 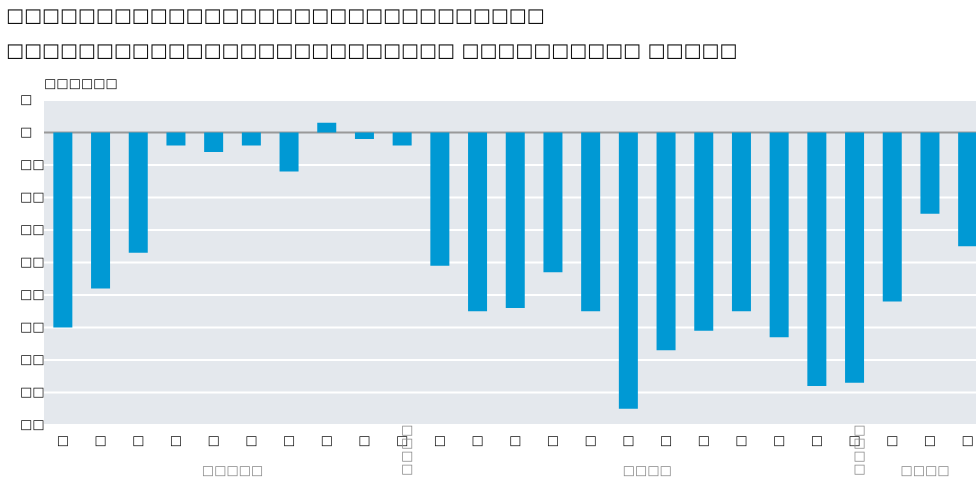 What do you see at coordinates (81, 84) in the screenshot?
I see `y-axis-label: □□□□□□` at bounding box center [81, 84].